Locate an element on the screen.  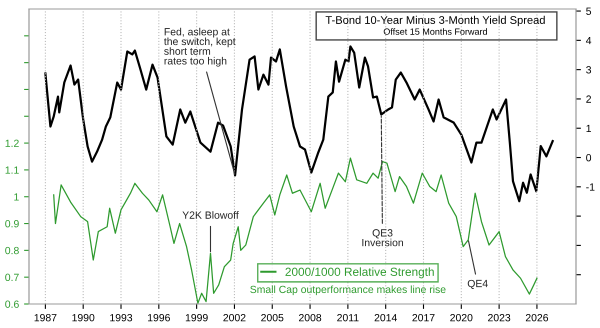
y-tick-label: 1.2 is located at coordinates (12, 143).